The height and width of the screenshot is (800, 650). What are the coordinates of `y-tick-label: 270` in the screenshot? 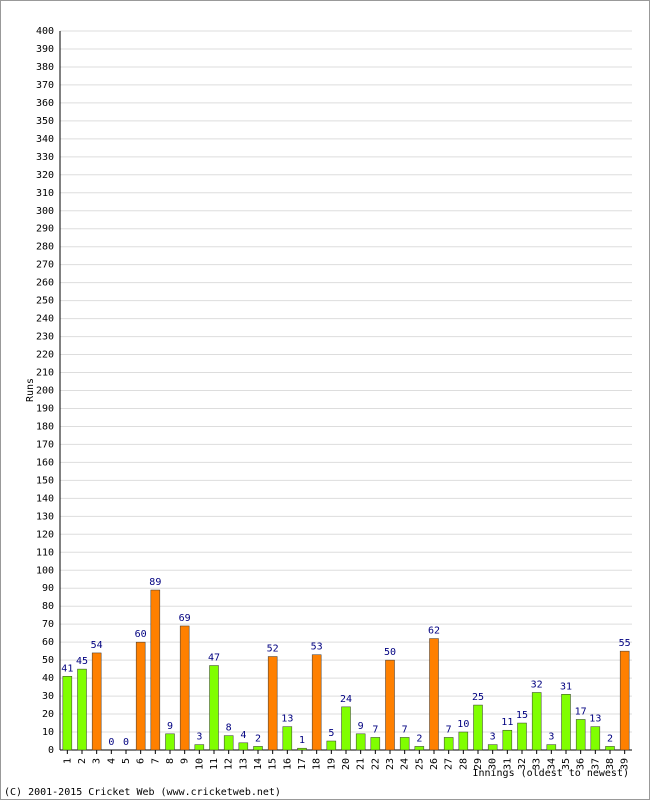 It's located at (45, 265).